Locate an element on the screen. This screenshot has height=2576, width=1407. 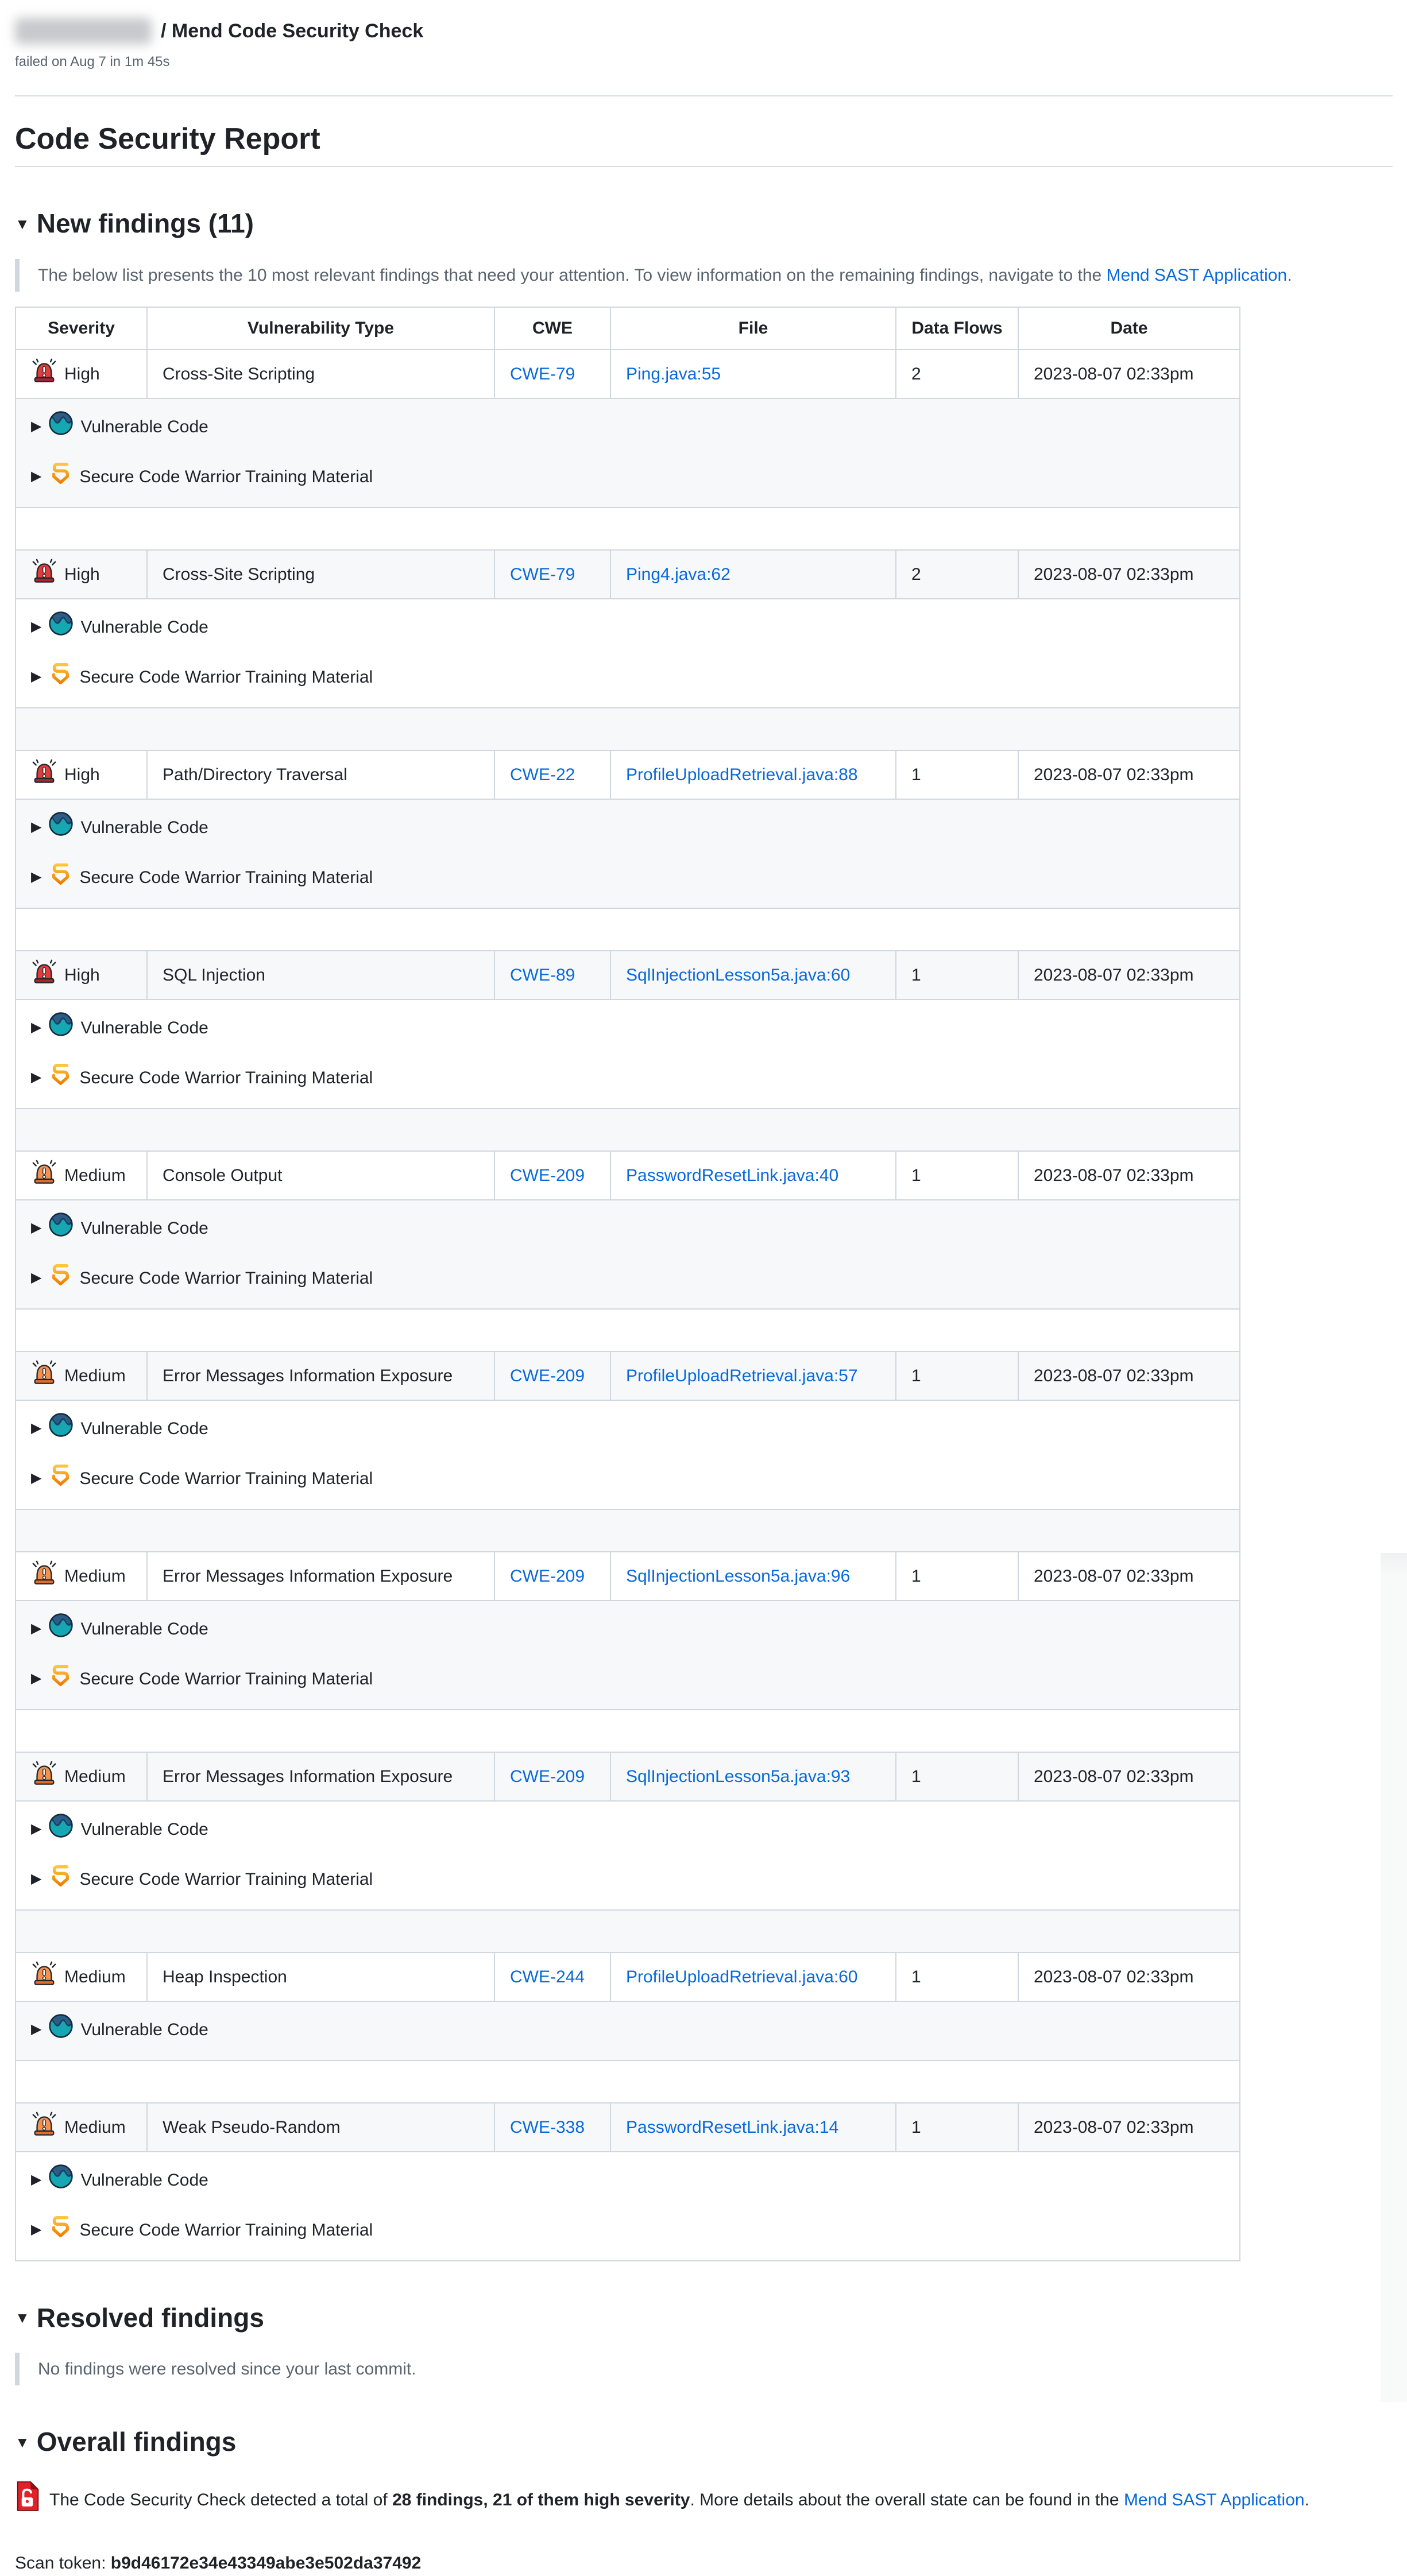
vulnerable-code-label: Vulnerable Code is located at coordinates (144, 2030).